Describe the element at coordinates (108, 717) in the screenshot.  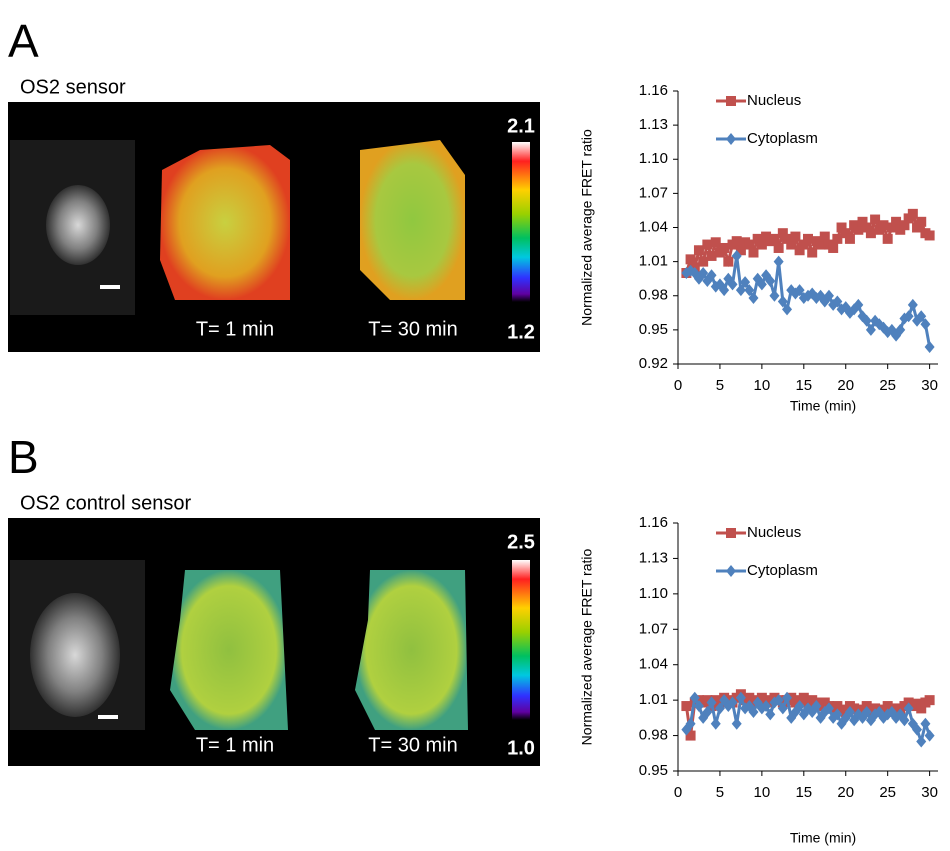
I see `scale-bar` at that location.